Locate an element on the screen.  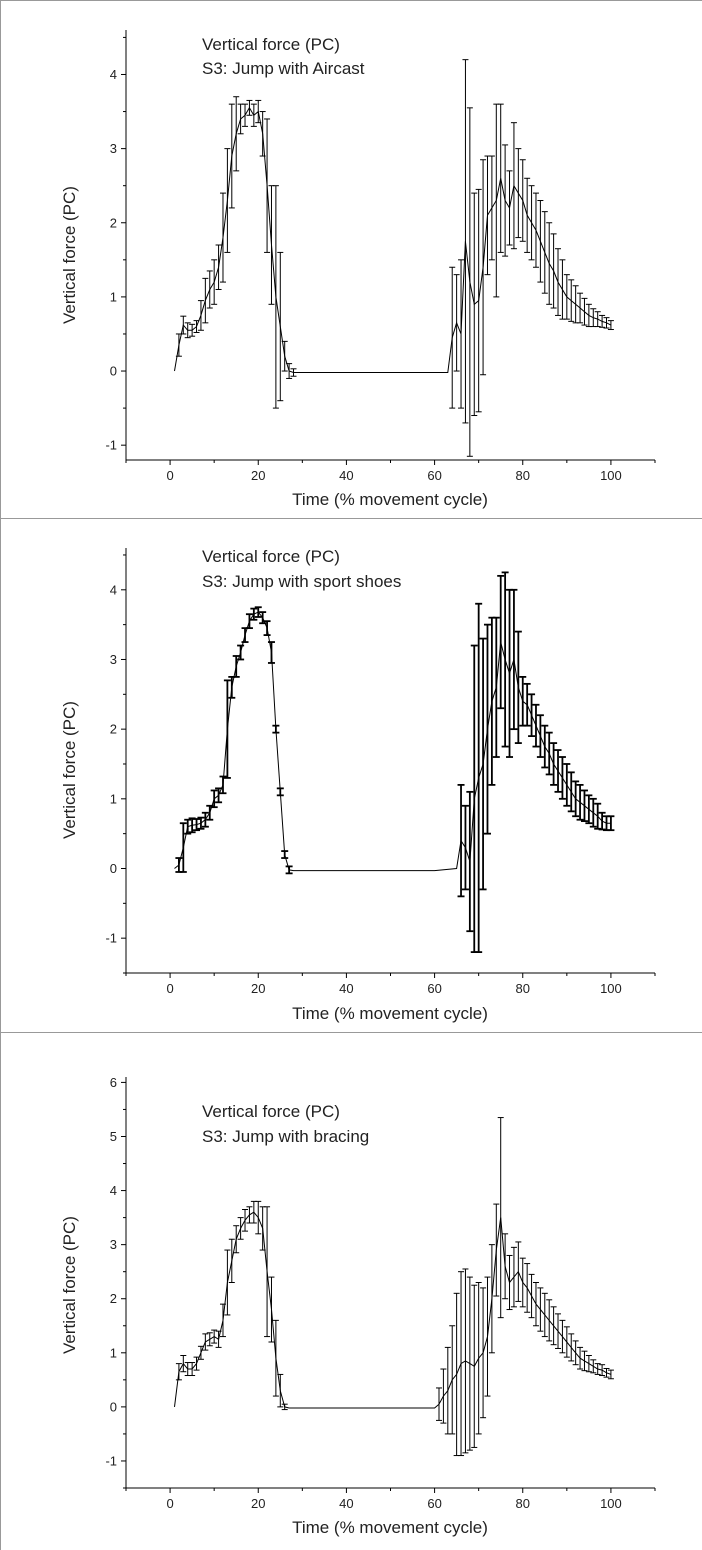
bracing-y-tick-label: 0 is located at coordinates (113, 1406).